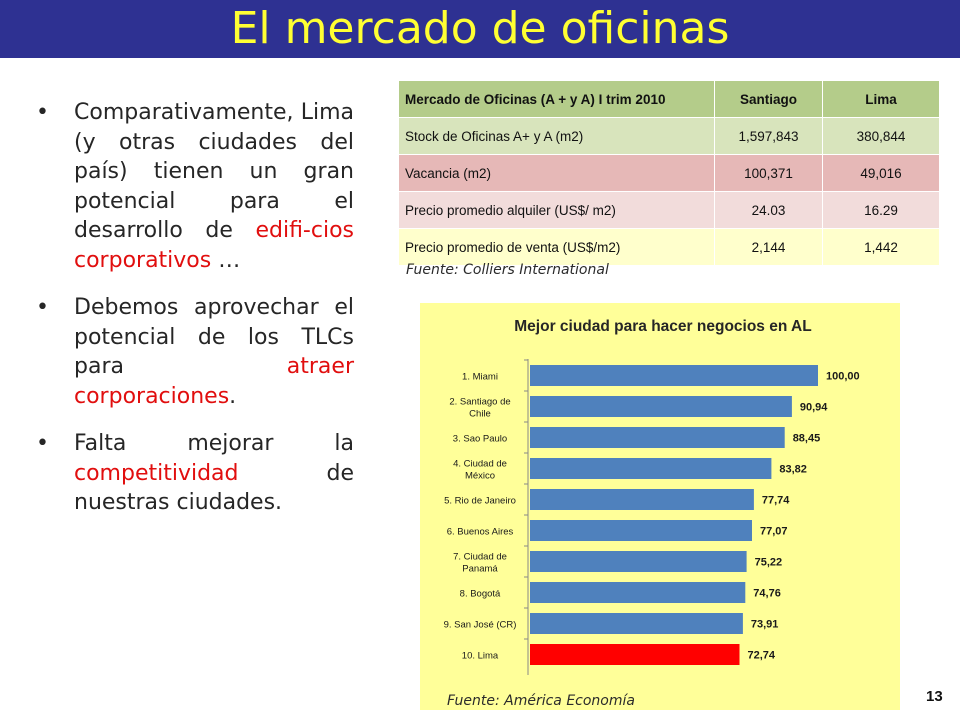 Image resolution: width=960 pixels, height=720 pixels. What do you see at coordinates (881, 173) in the screenshot?
I see `table-cell-lima: 49,016` at bounding box center [881, 173].